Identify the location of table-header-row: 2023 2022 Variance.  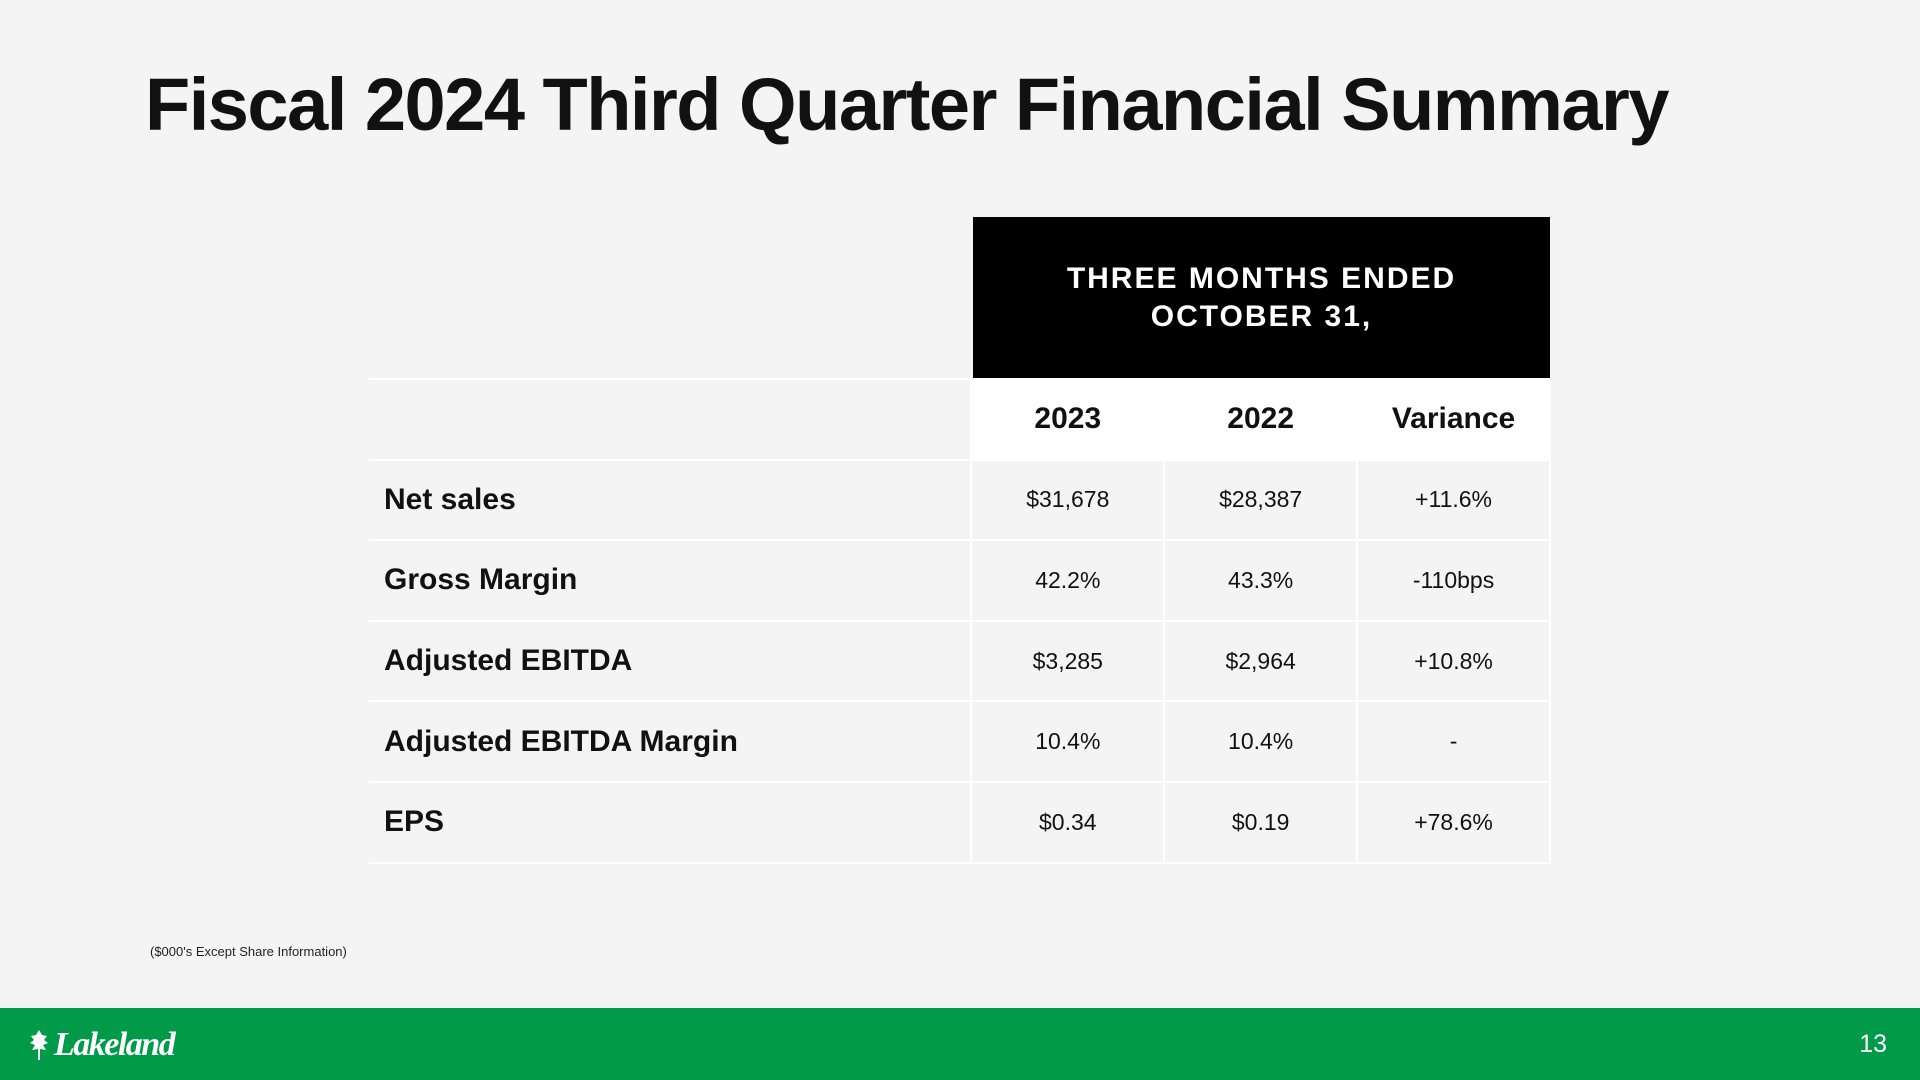
(960, 419).